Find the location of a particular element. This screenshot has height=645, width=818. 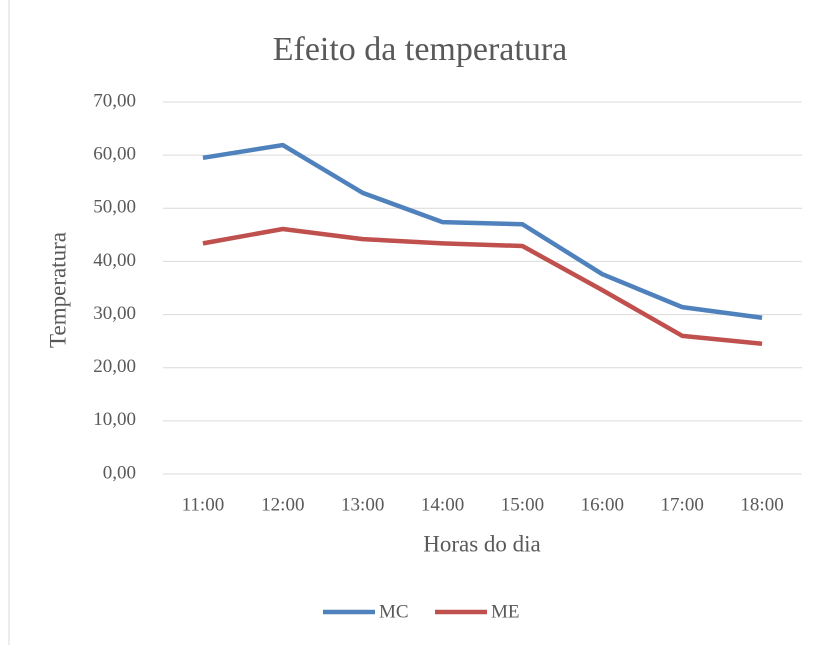

x-tick-label: 15:00 is located at coordinates (522, 504).